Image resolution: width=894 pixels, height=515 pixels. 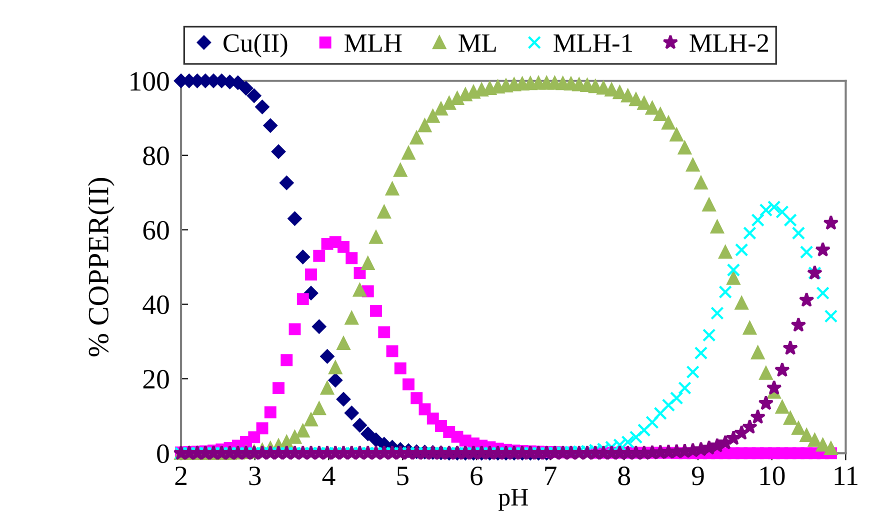 What do you see at coordinates (698, 476) in the screenshot?
I see `x-tick-label: 9` at bounding box center [698, 476].